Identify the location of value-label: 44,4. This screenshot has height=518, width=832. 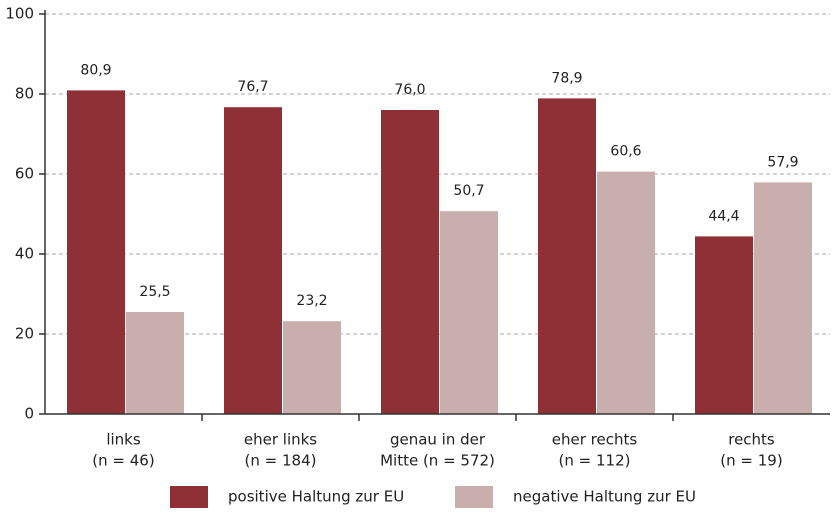
(723, 216).